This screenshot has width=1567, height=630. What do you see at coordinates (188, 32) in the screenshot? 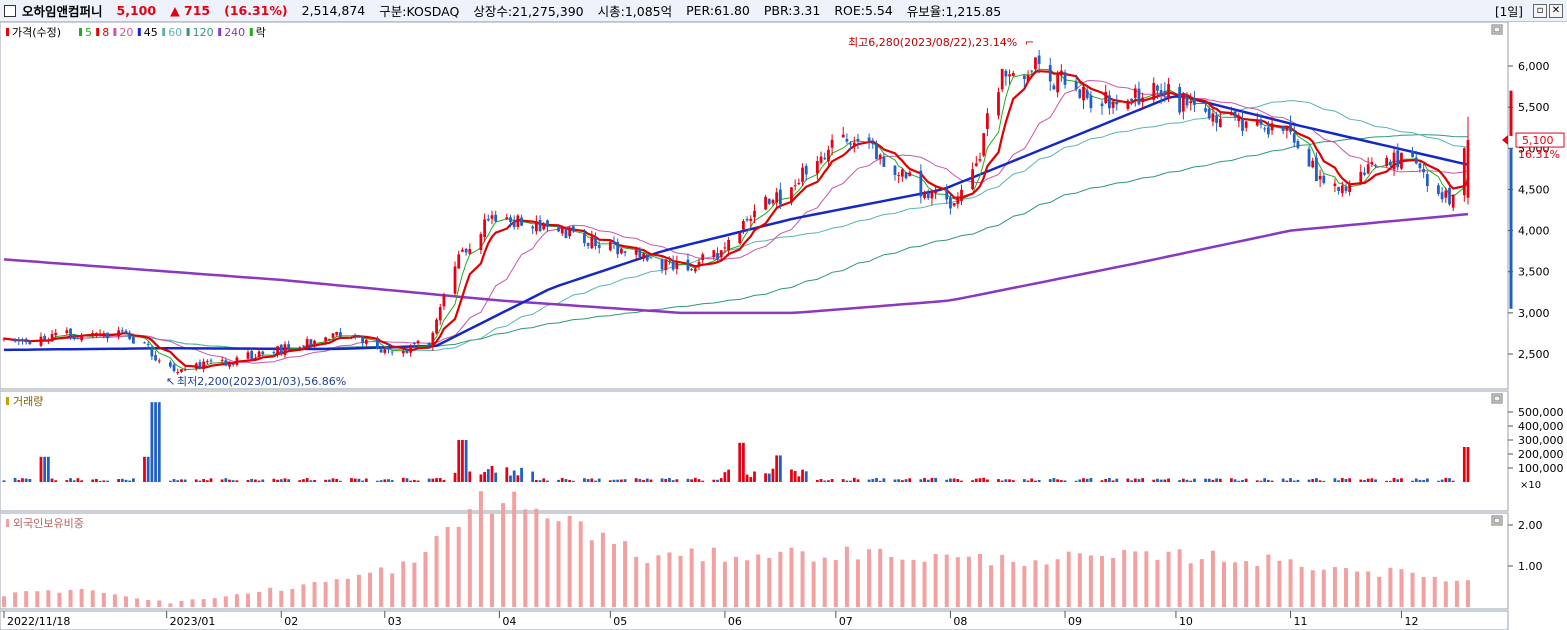
I see `legend-marker-ma120` at bounding box center [188, 32].